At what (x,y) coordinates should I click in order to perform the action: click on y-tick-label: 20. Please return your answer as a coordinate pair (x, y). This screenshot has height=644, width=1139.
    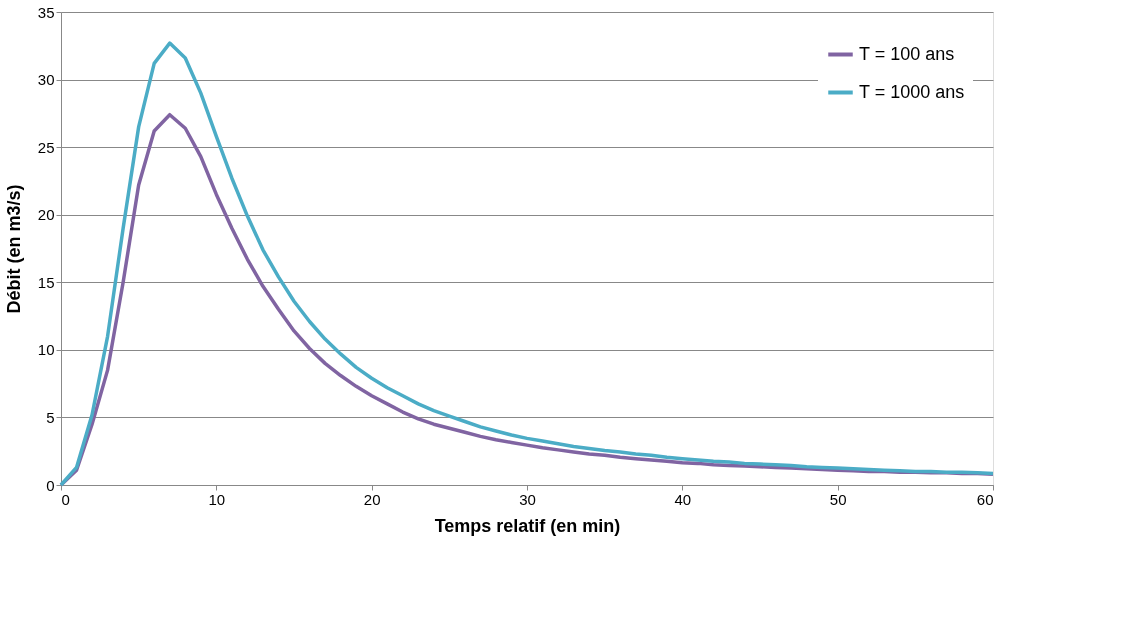
    Looking at the image, I should click on (46, 215).